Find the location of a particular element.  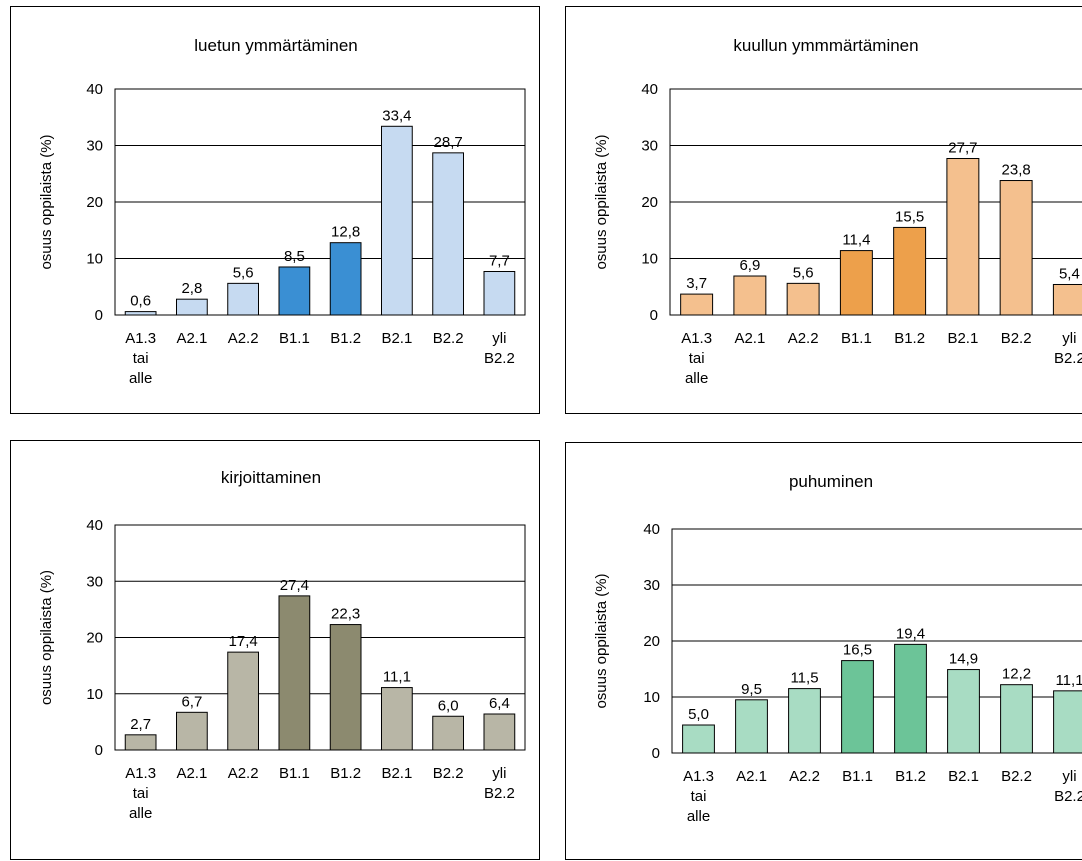

y-axis-label: osuus oppilaista (%) is located at coordinates (46, 201).